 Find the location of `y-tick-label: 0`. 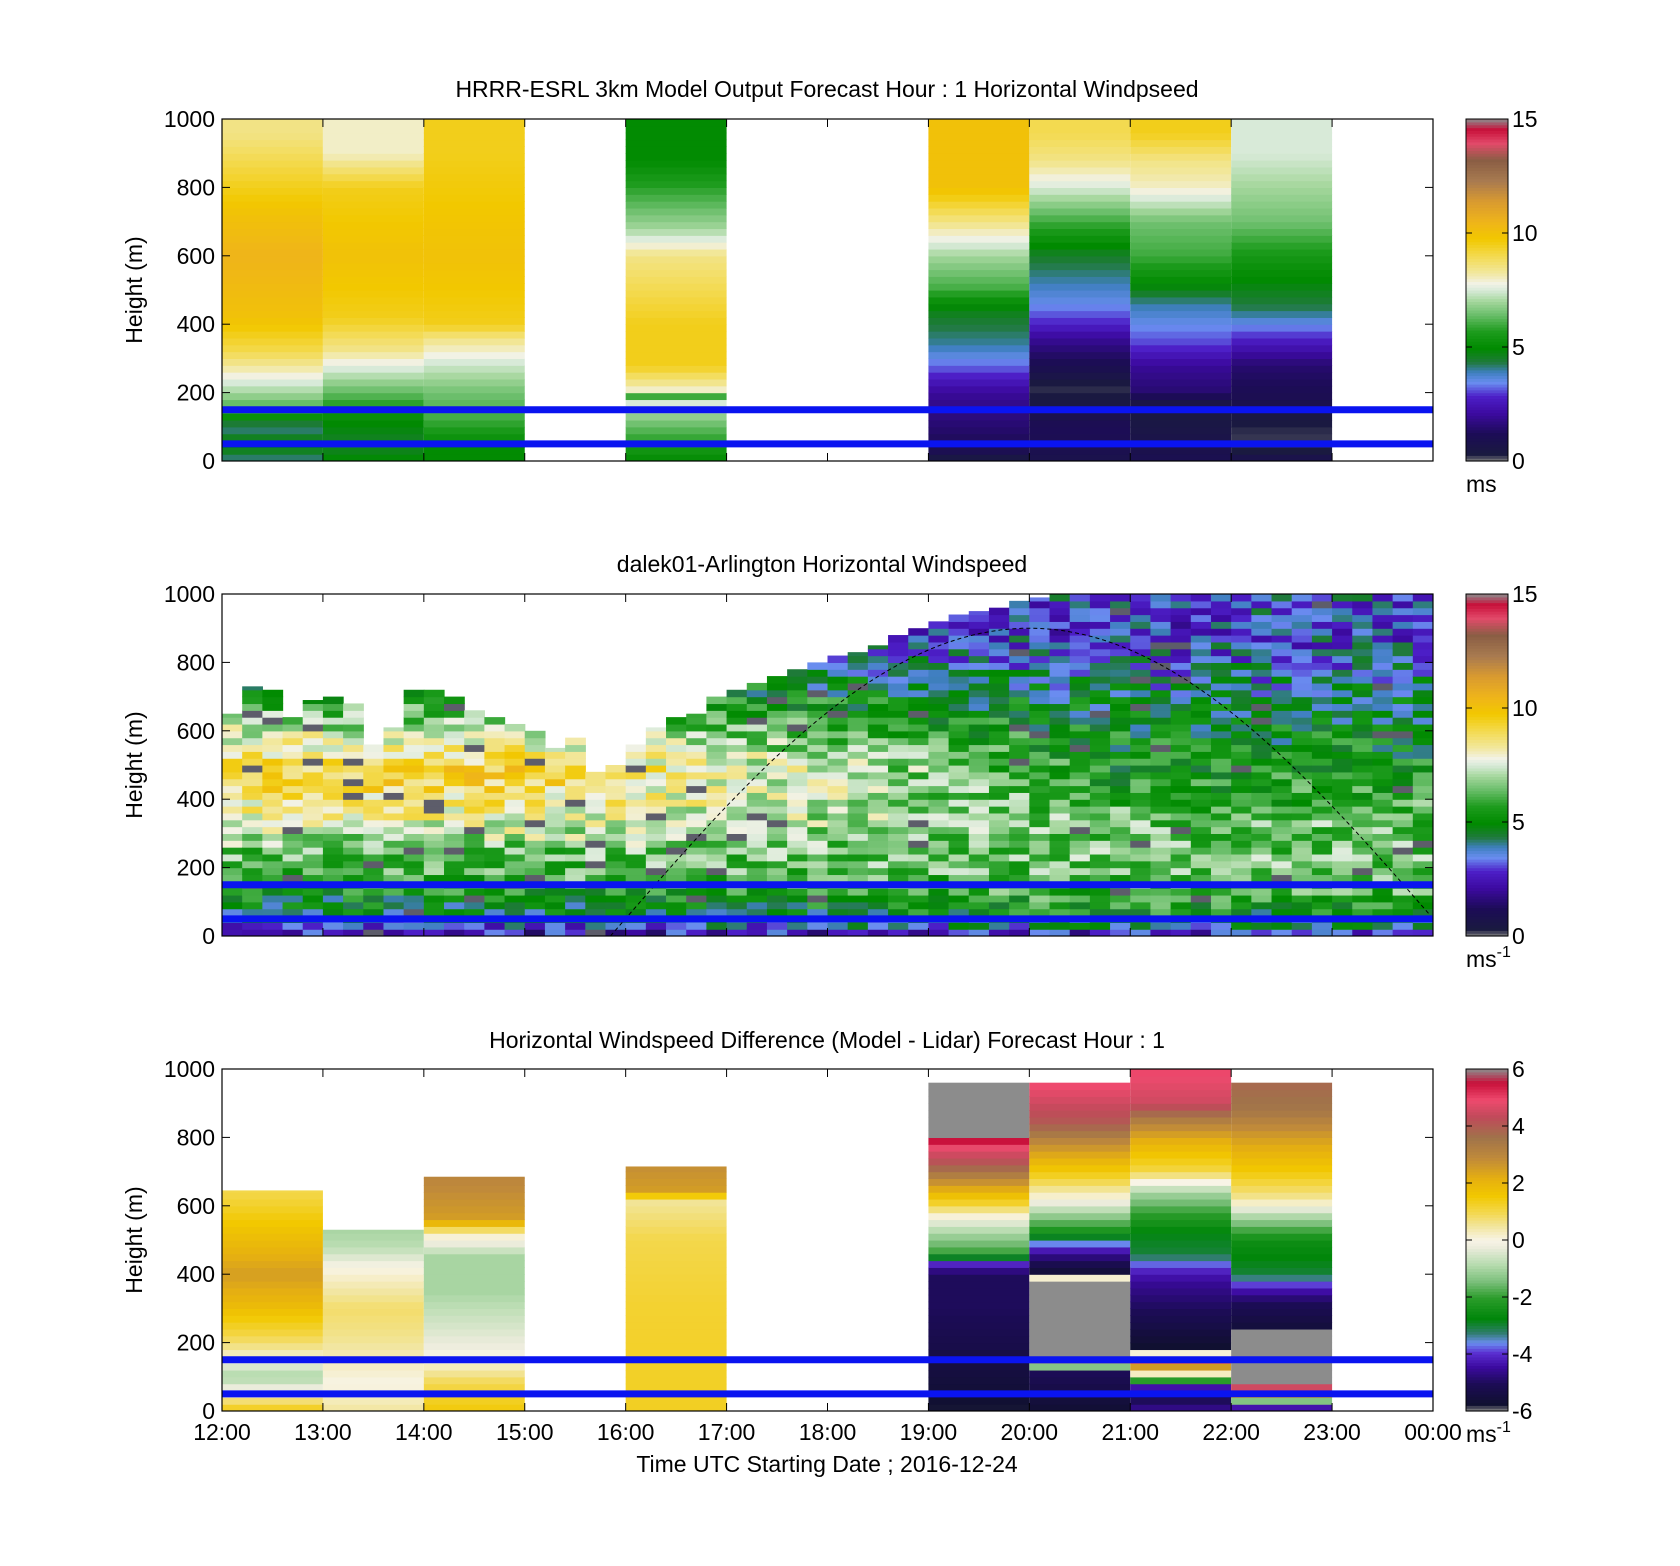

y-tick-label: 0 is located at coordinates (208, 461).